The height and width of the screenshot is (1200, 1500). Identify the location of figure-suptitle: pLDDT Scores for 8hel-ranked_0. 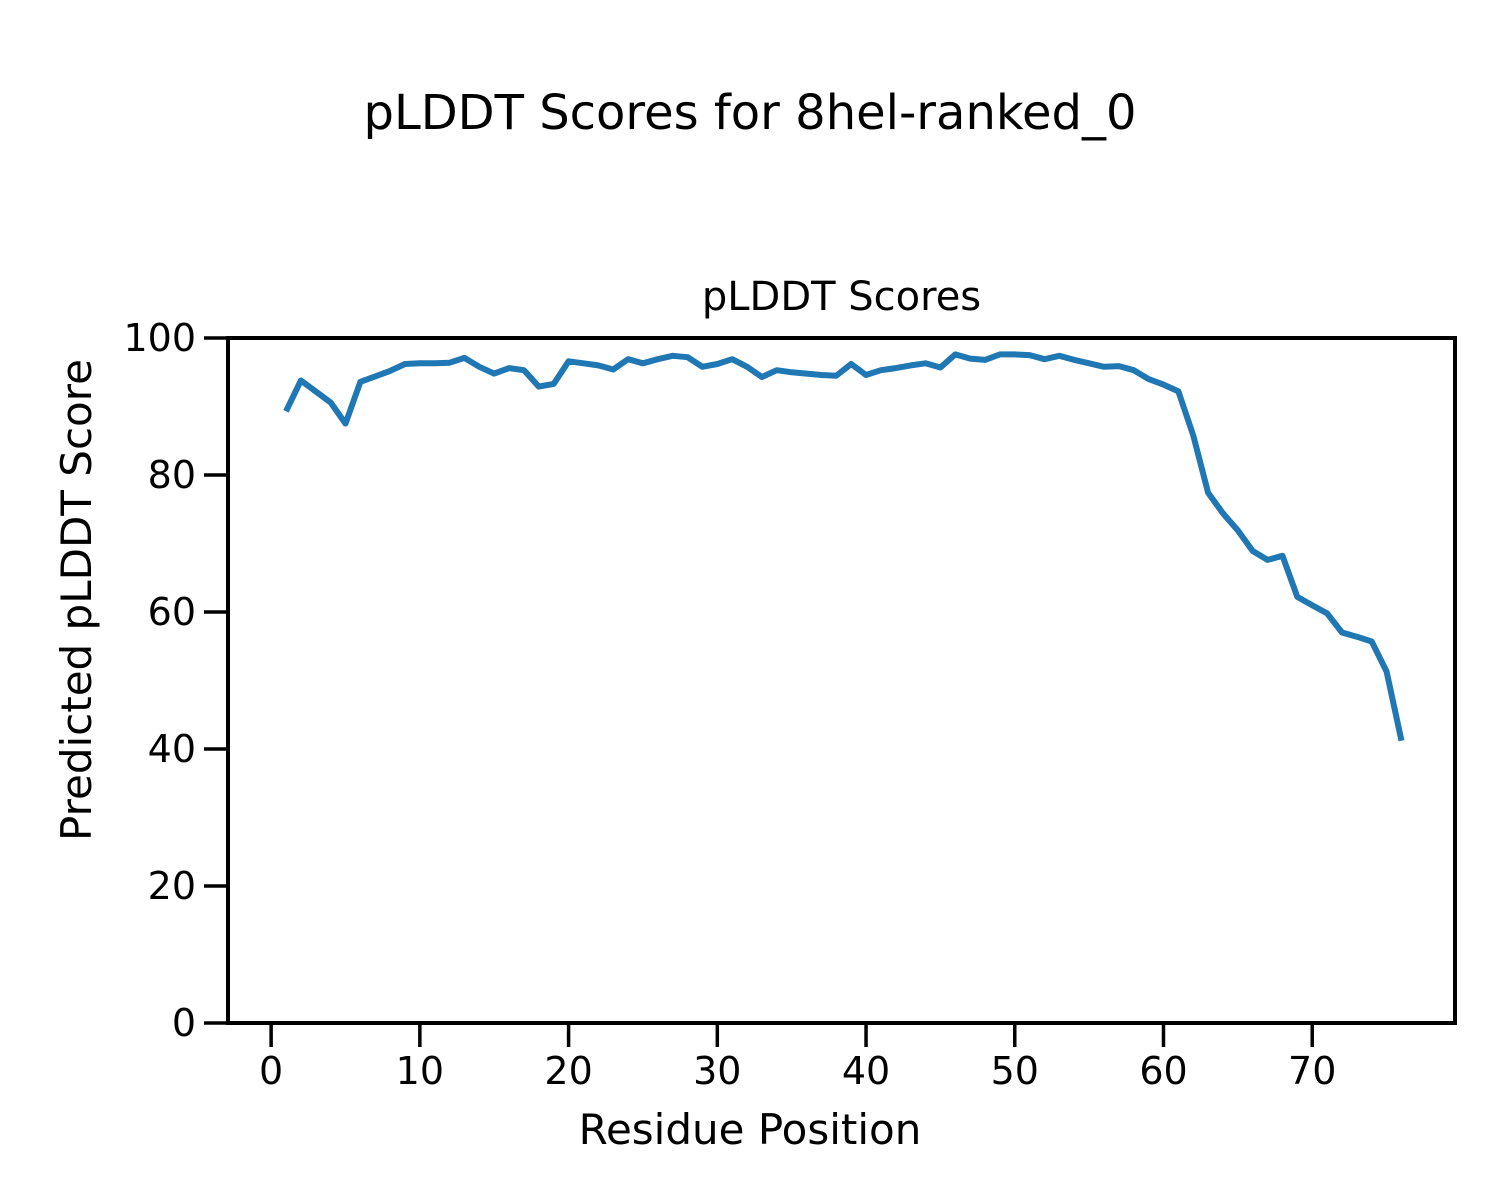
(750, 113).